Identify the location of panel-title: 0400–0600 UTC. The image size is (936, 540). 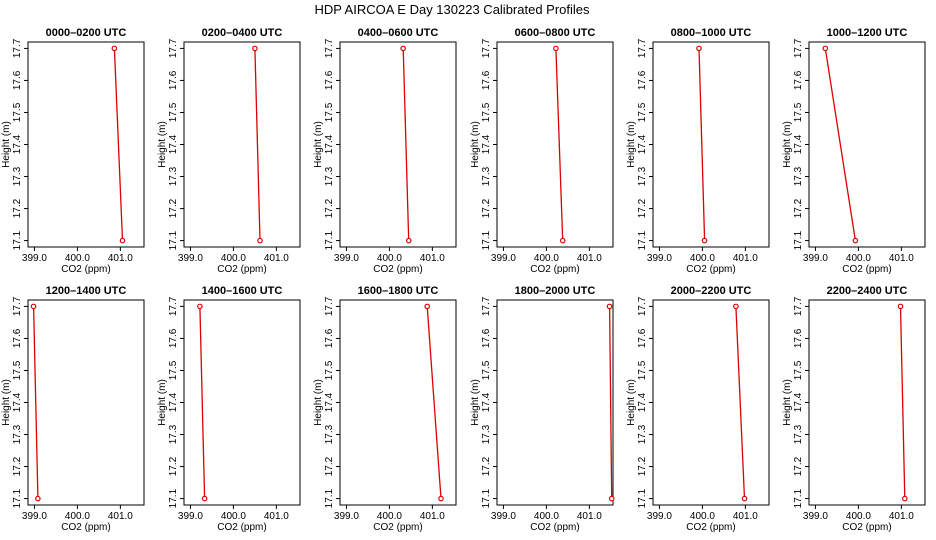
(398, 33).